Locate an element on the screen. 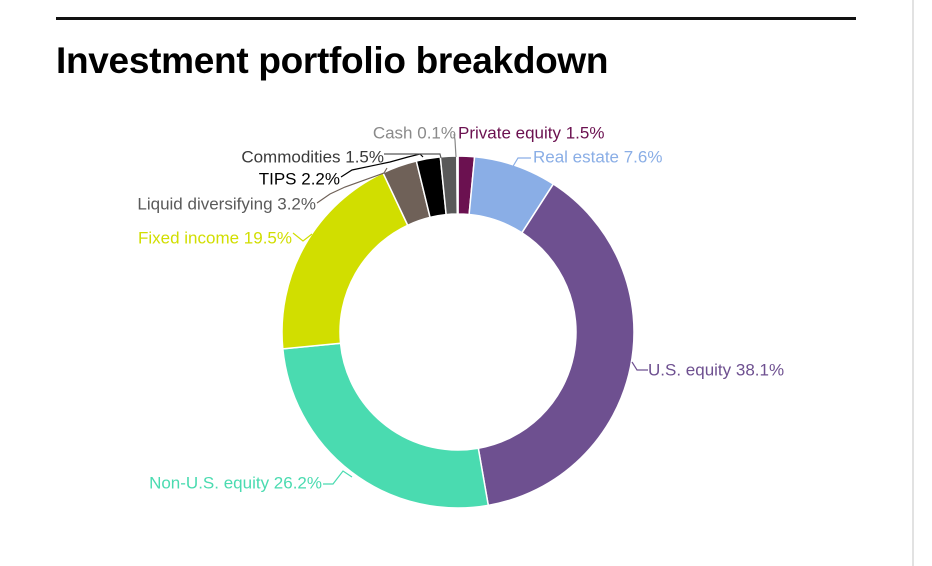 Image resolution: width=932 pixels, height=566 pixels. slice-u-s-equity is located at coordinates (556, 345).